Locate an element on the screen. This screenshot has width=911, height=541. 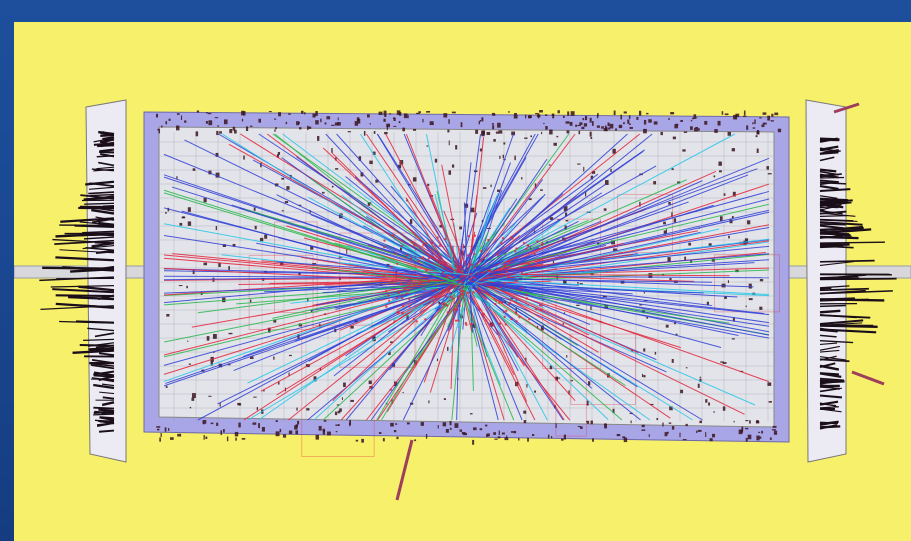
left-endcap is located at coordinates (83, 281).